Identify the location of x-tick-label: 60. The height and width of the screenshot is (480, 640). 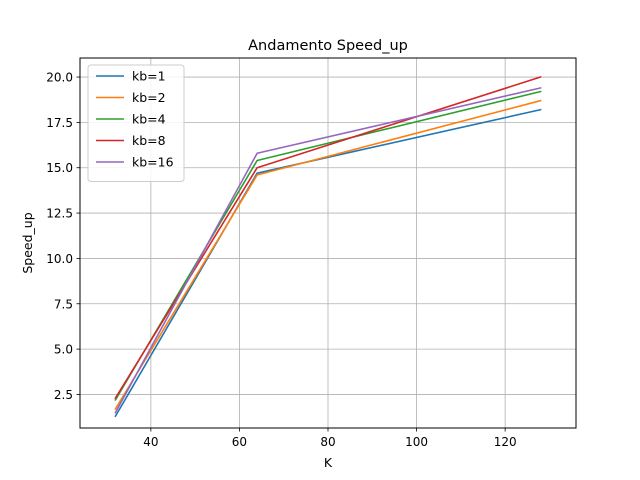
(239, 442).